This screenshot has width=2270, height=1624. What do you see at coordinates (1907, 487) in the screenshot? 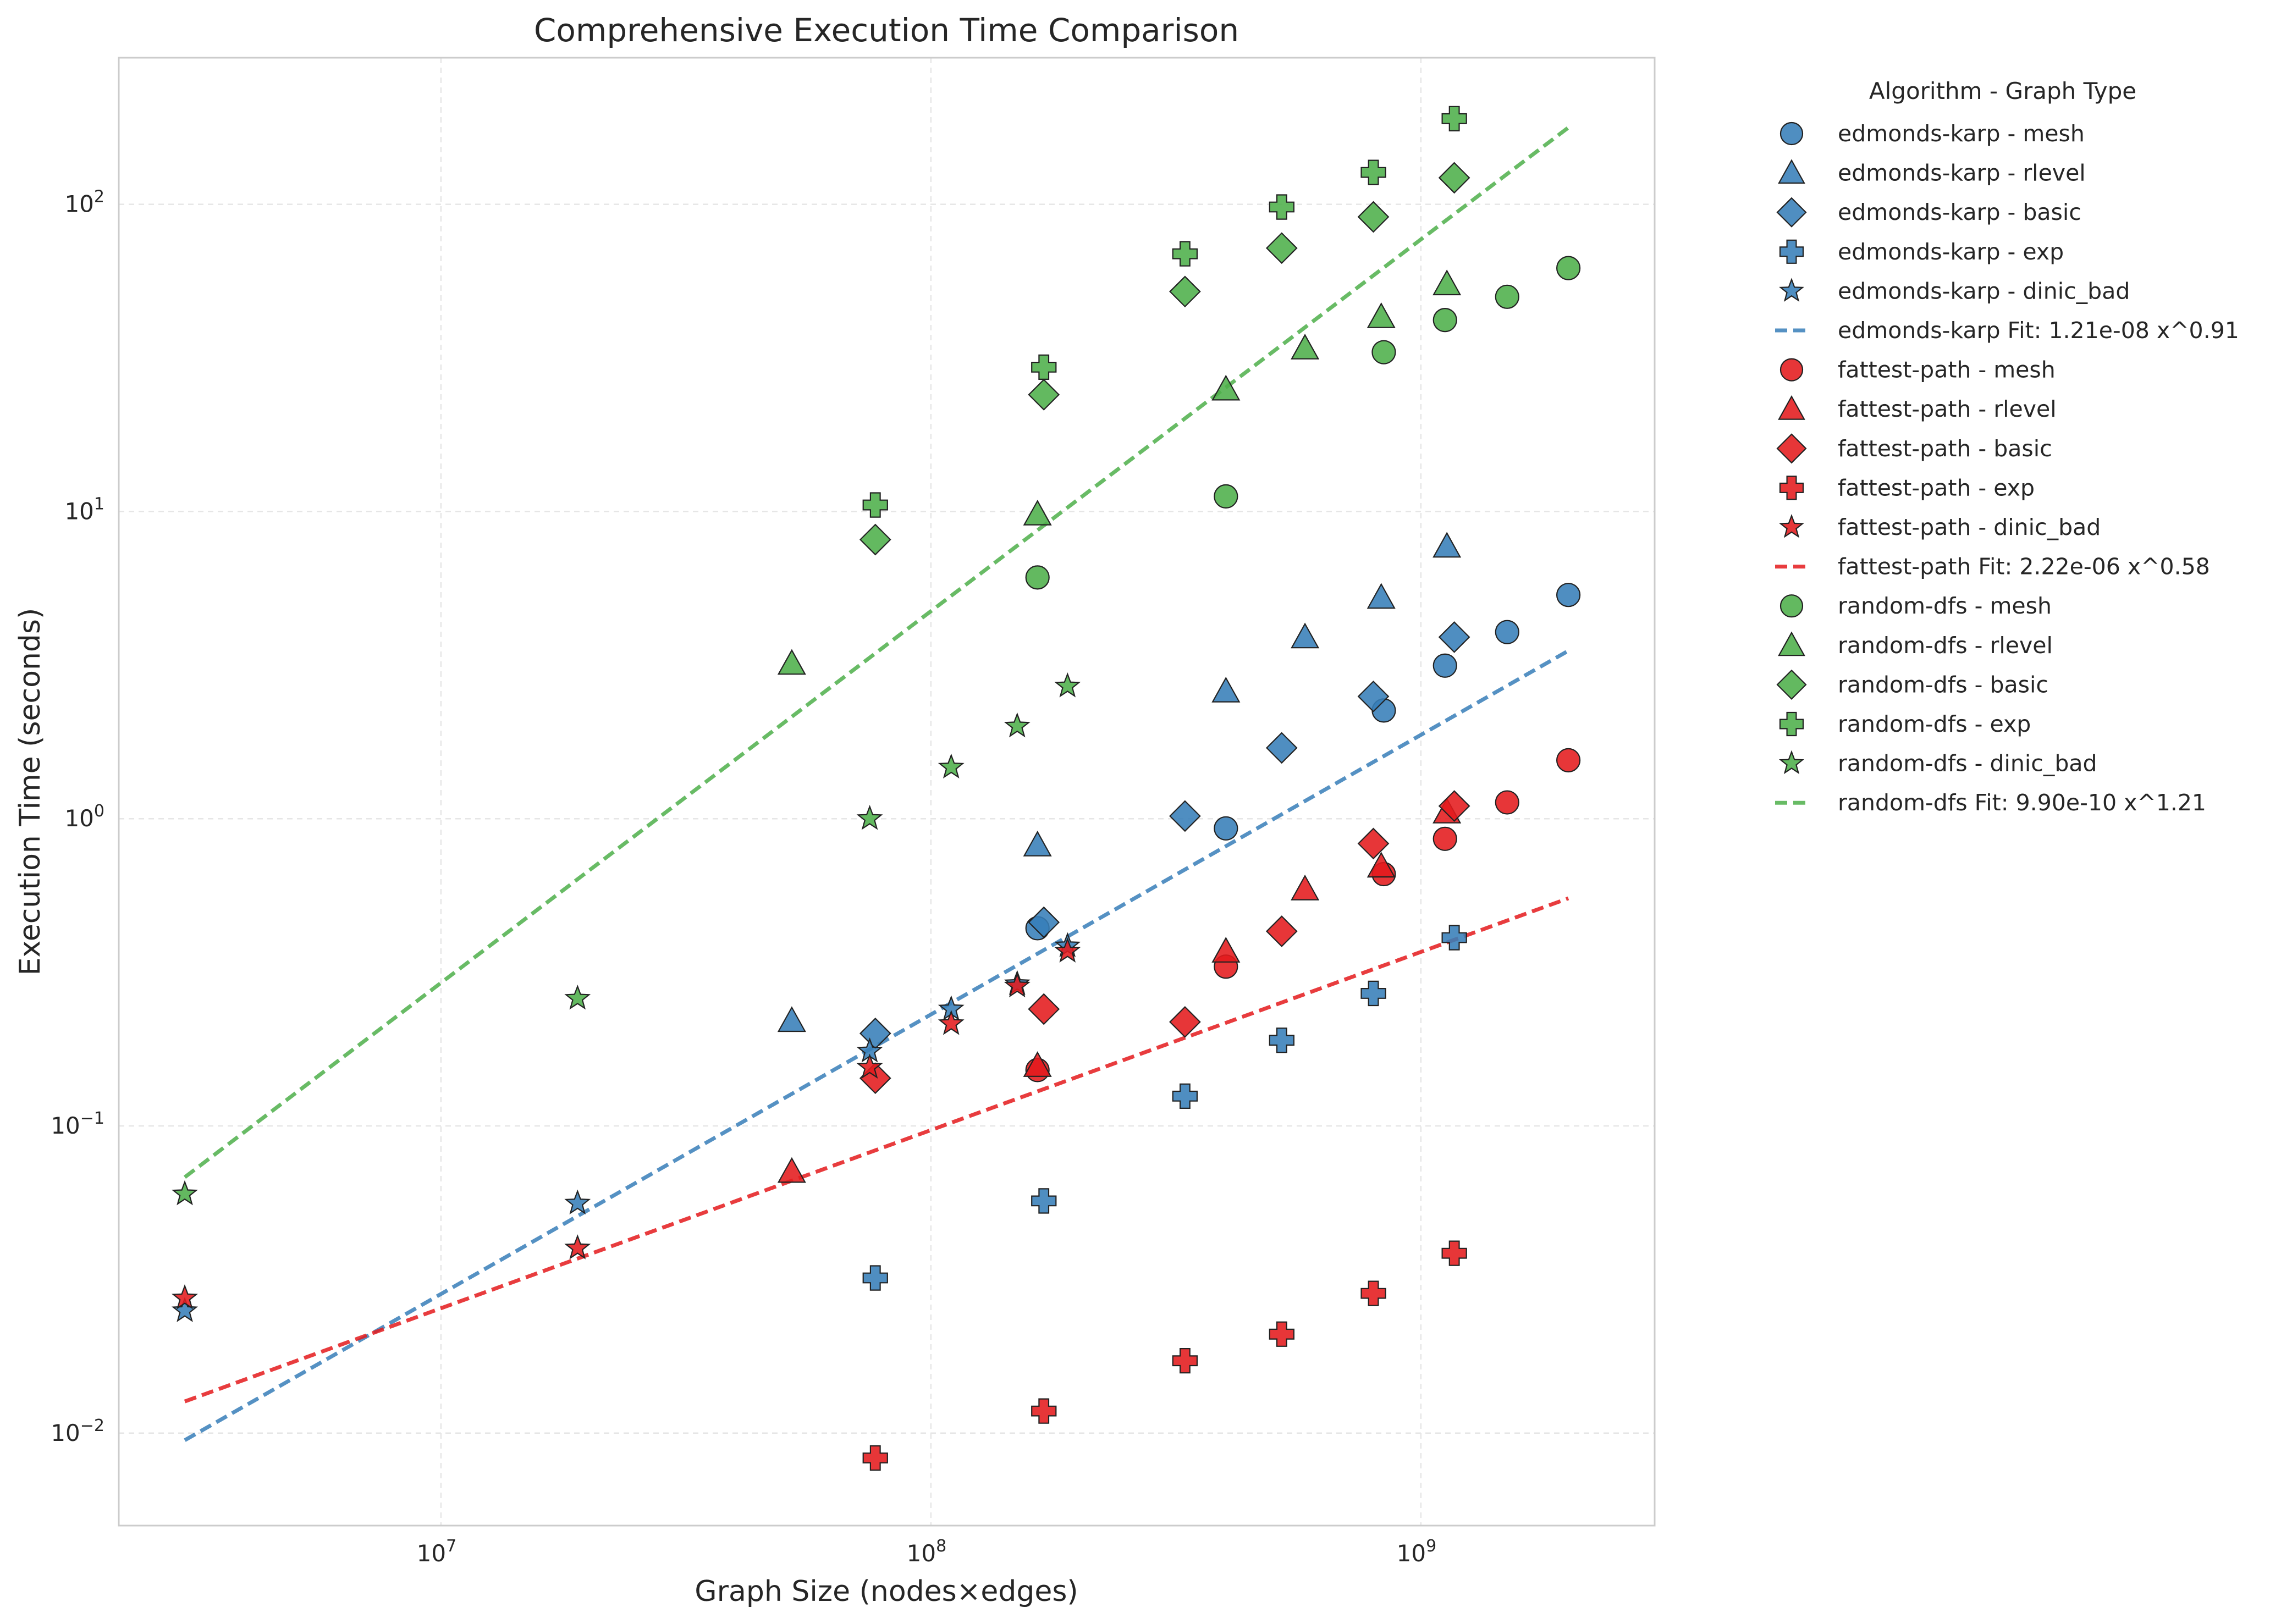
I see `legend-item-fattest-path-exp: fattest-path - exp` at bounding box center [1907, 487].